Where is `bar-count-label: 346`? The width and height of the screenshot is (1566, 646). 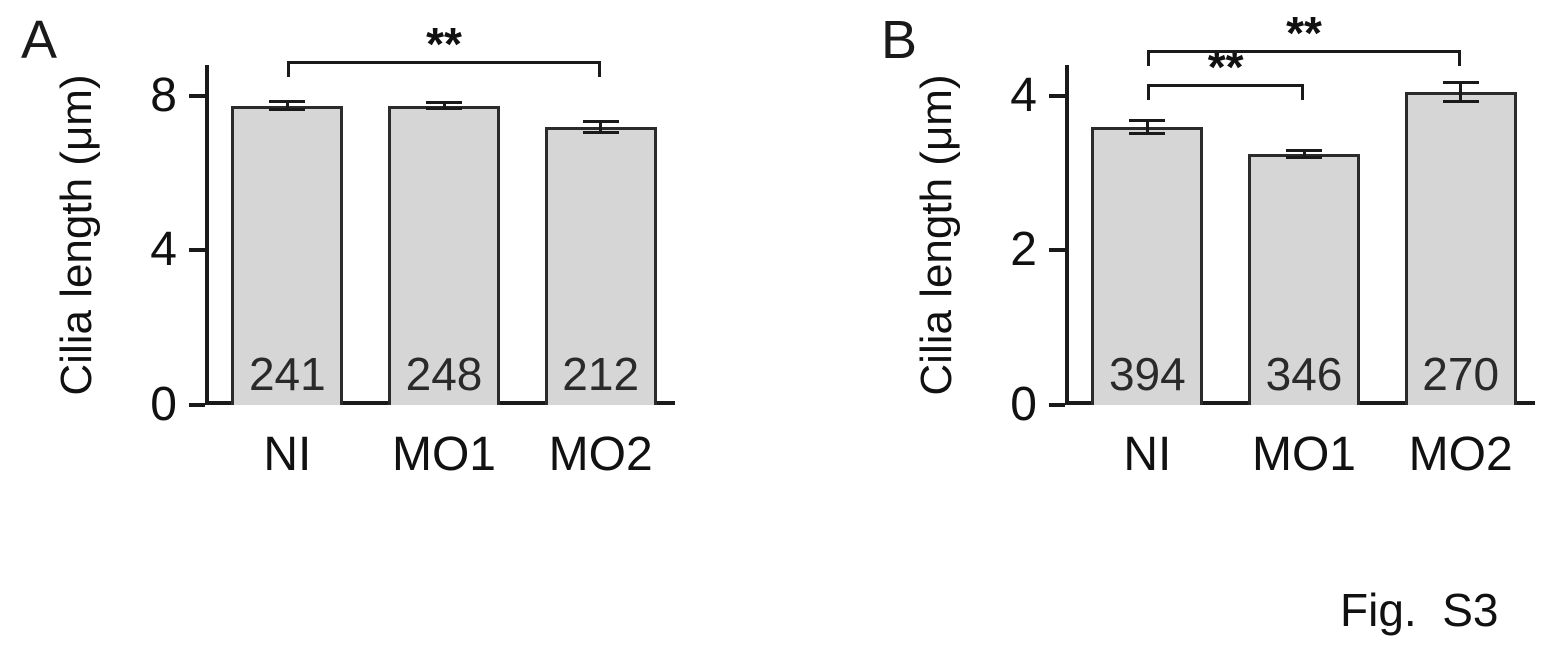
bar-count-label: 346 is located at coordinates (1304, 374).